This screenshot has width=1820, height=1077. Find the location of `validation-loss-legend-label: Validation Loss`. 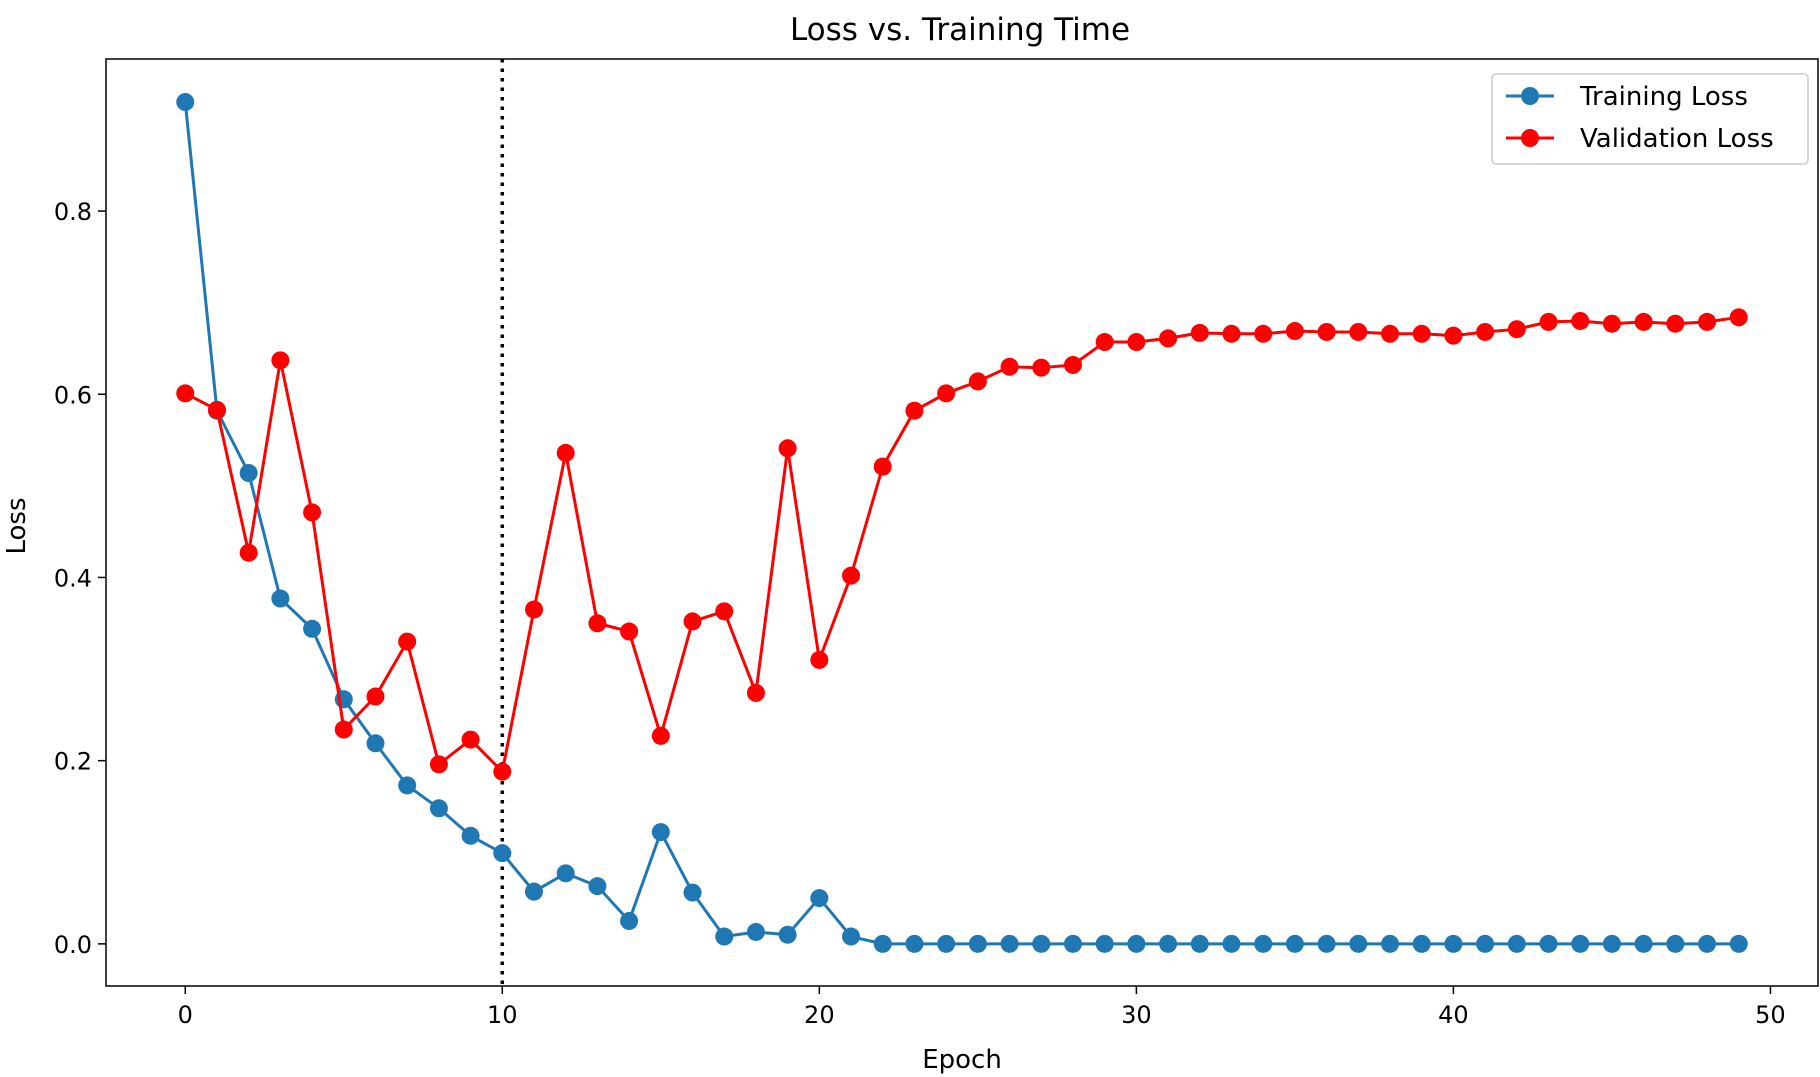

validation-loss-legend-label: Validation Loss is located at coordinates (1677, 139).